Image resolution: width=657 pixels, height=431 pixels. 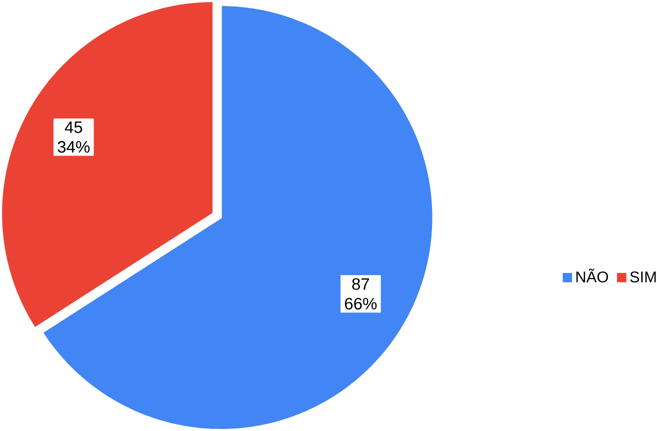 What do you see at coordinates (592, 275) in the screenshot?
I see `legend-label: NÃO` at bounding box center [592, 275].